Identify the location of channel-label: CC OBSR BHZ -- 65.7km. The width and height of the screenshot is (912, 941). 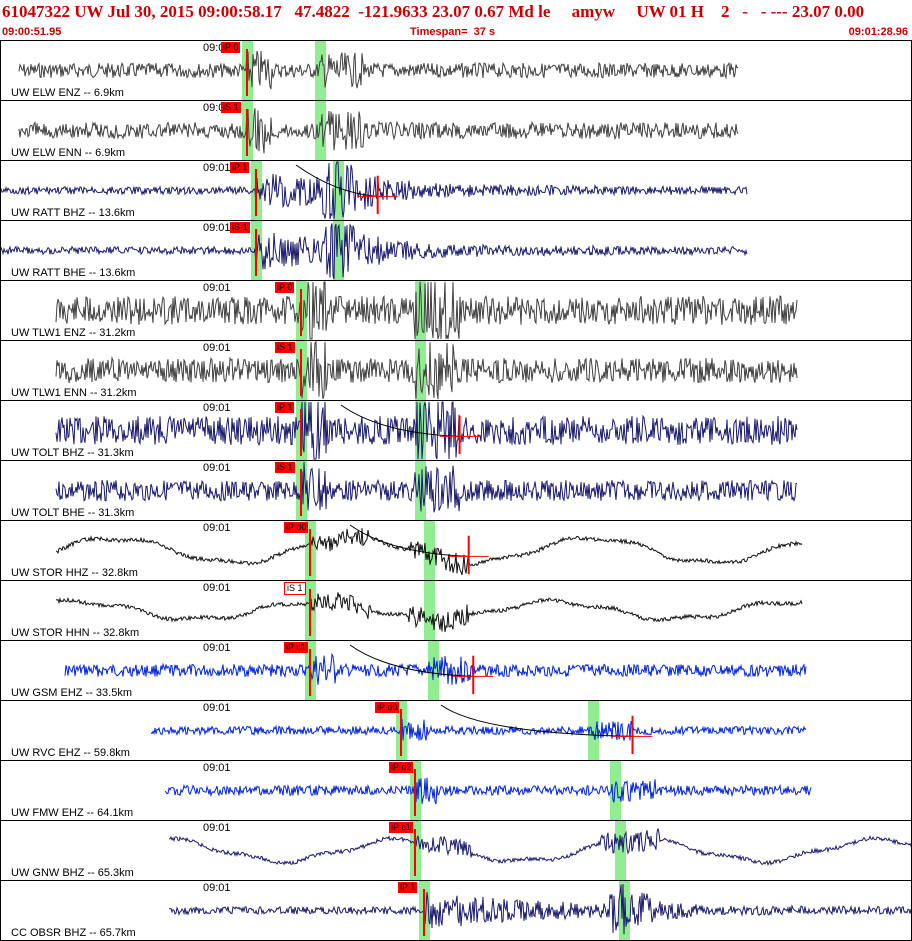
(73, 933).